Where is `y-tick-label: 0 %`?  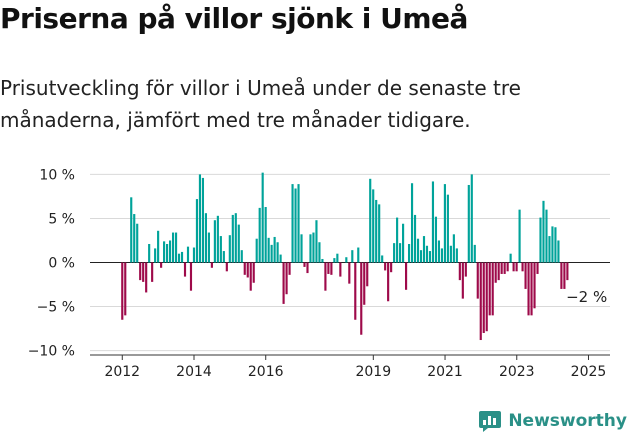
y-tick-label: 0 % is located at coordinates (61, 264).